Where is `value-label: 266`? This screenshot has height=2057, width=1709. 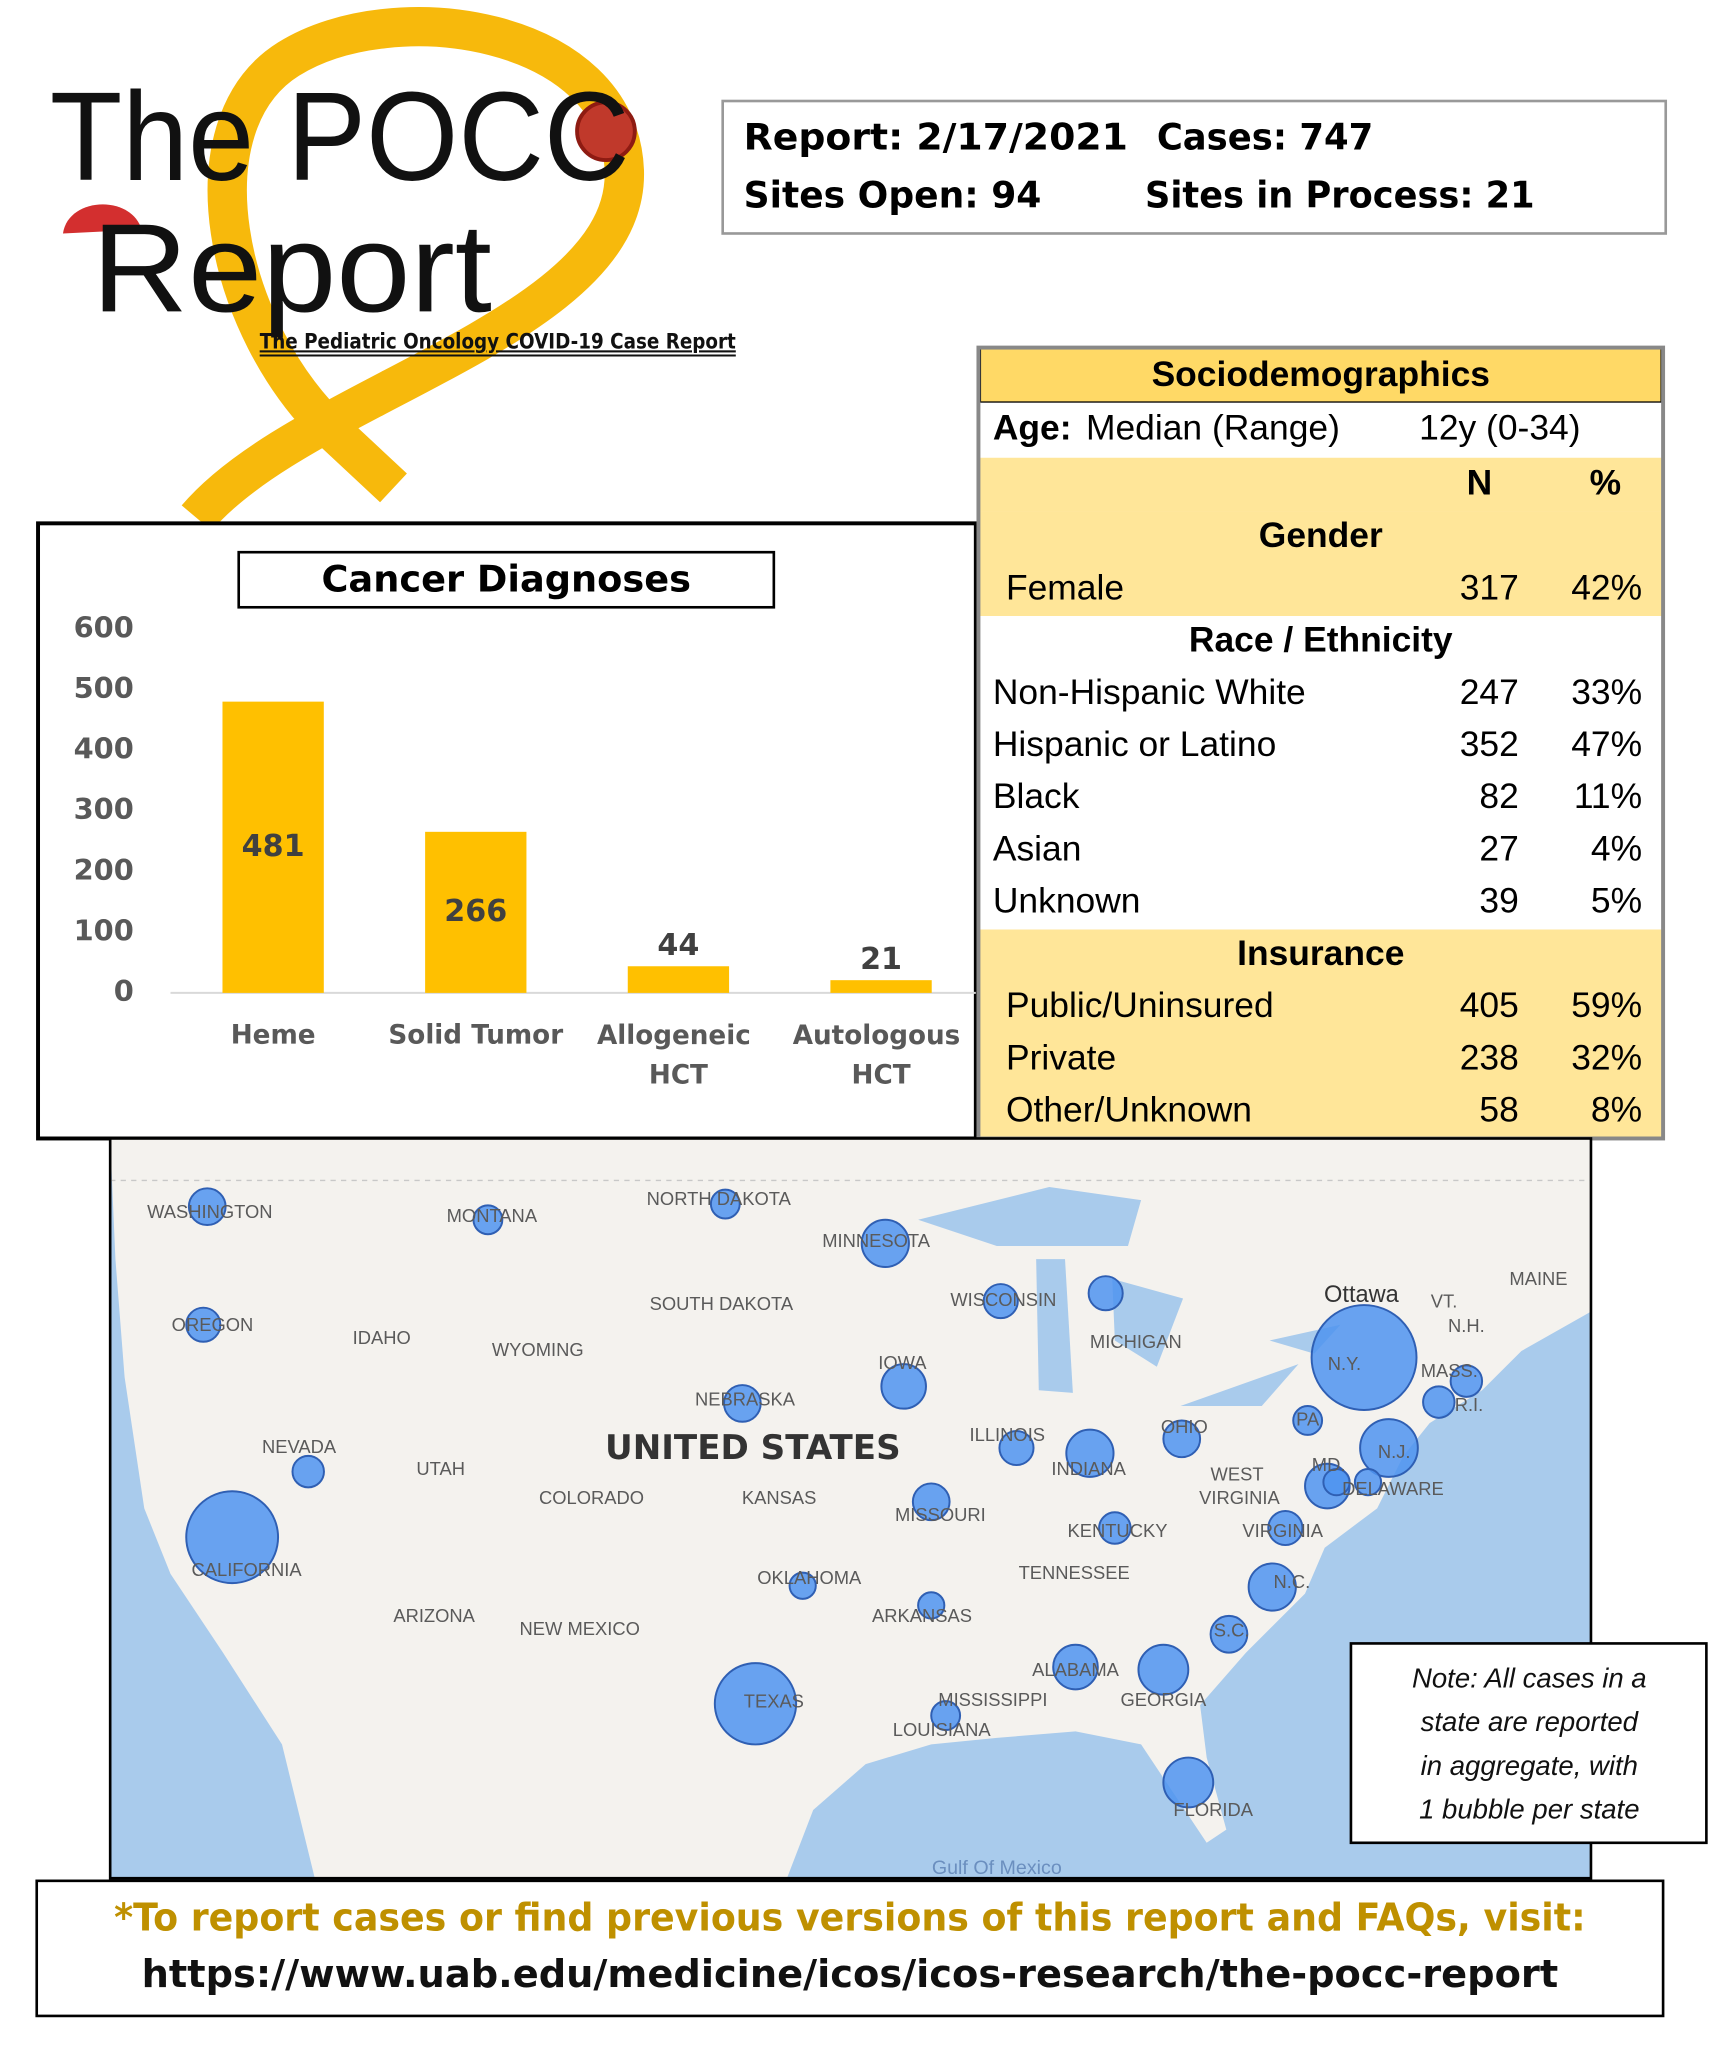
value-label: 266 is located at coordinates (475, 911).